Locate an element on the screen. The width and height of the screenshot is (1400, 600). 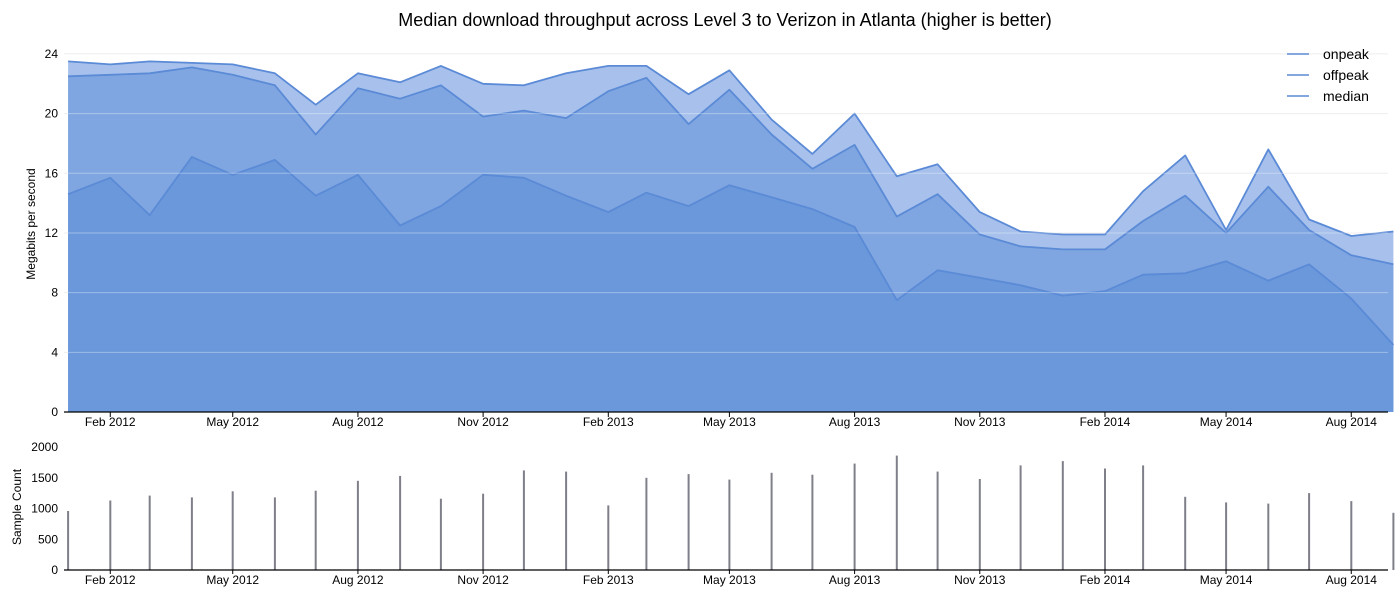
count-x-tick-label: Nov 2013 is located at coordinates (980, 580).